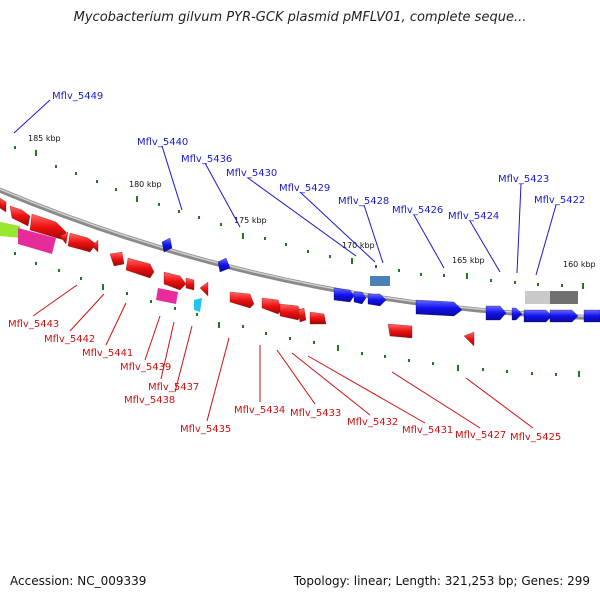  I want to click on gene-label: Mflv_5423, so click(523, 179).